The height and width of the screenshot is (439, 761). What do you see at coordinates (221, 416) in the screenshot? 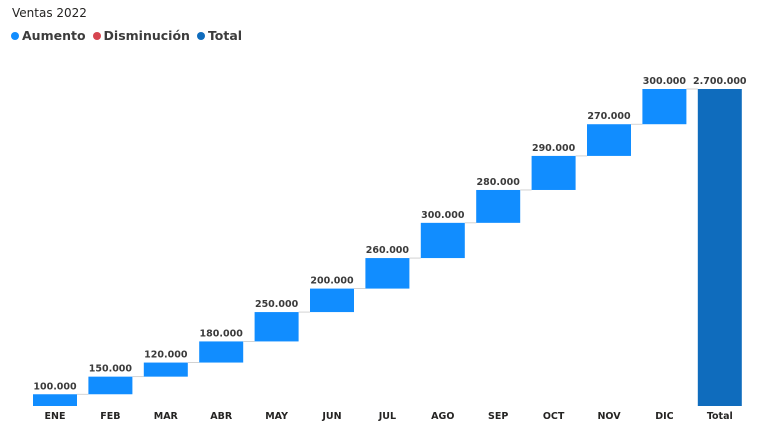
I see `x-tick-label: ABR` at bounding box center [221, 416].